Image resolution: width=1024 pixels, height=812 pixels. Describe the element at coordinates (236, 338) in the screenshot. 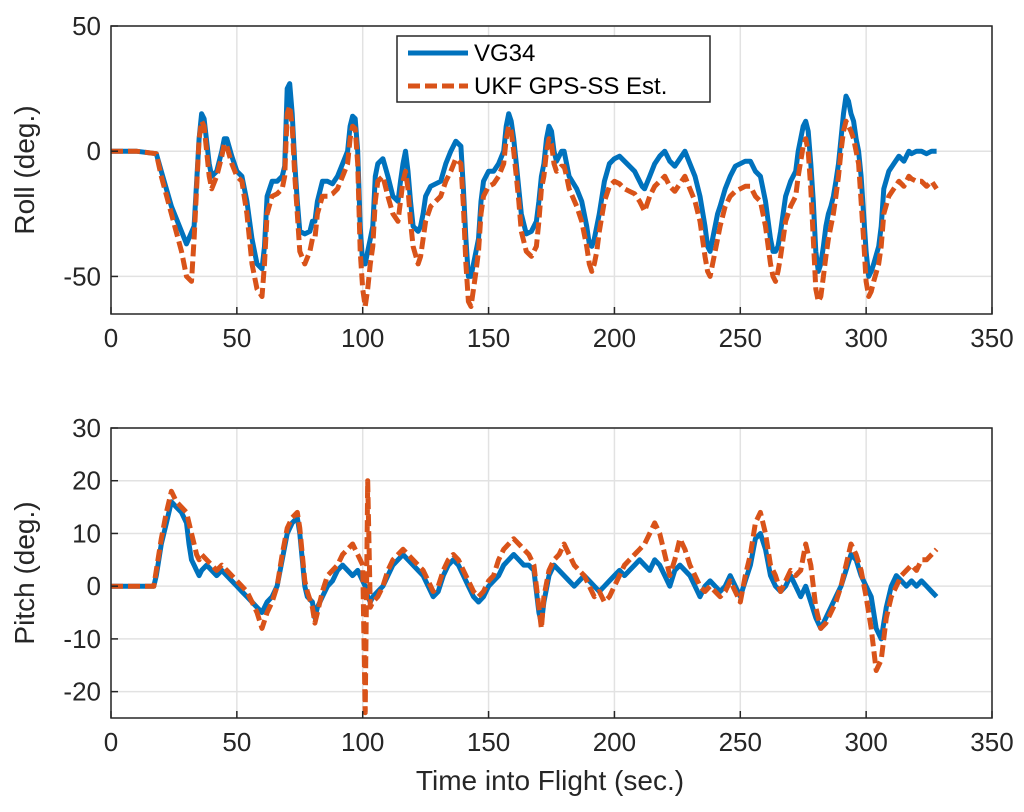

I see `roll-x-tick-label: 50` at that location.